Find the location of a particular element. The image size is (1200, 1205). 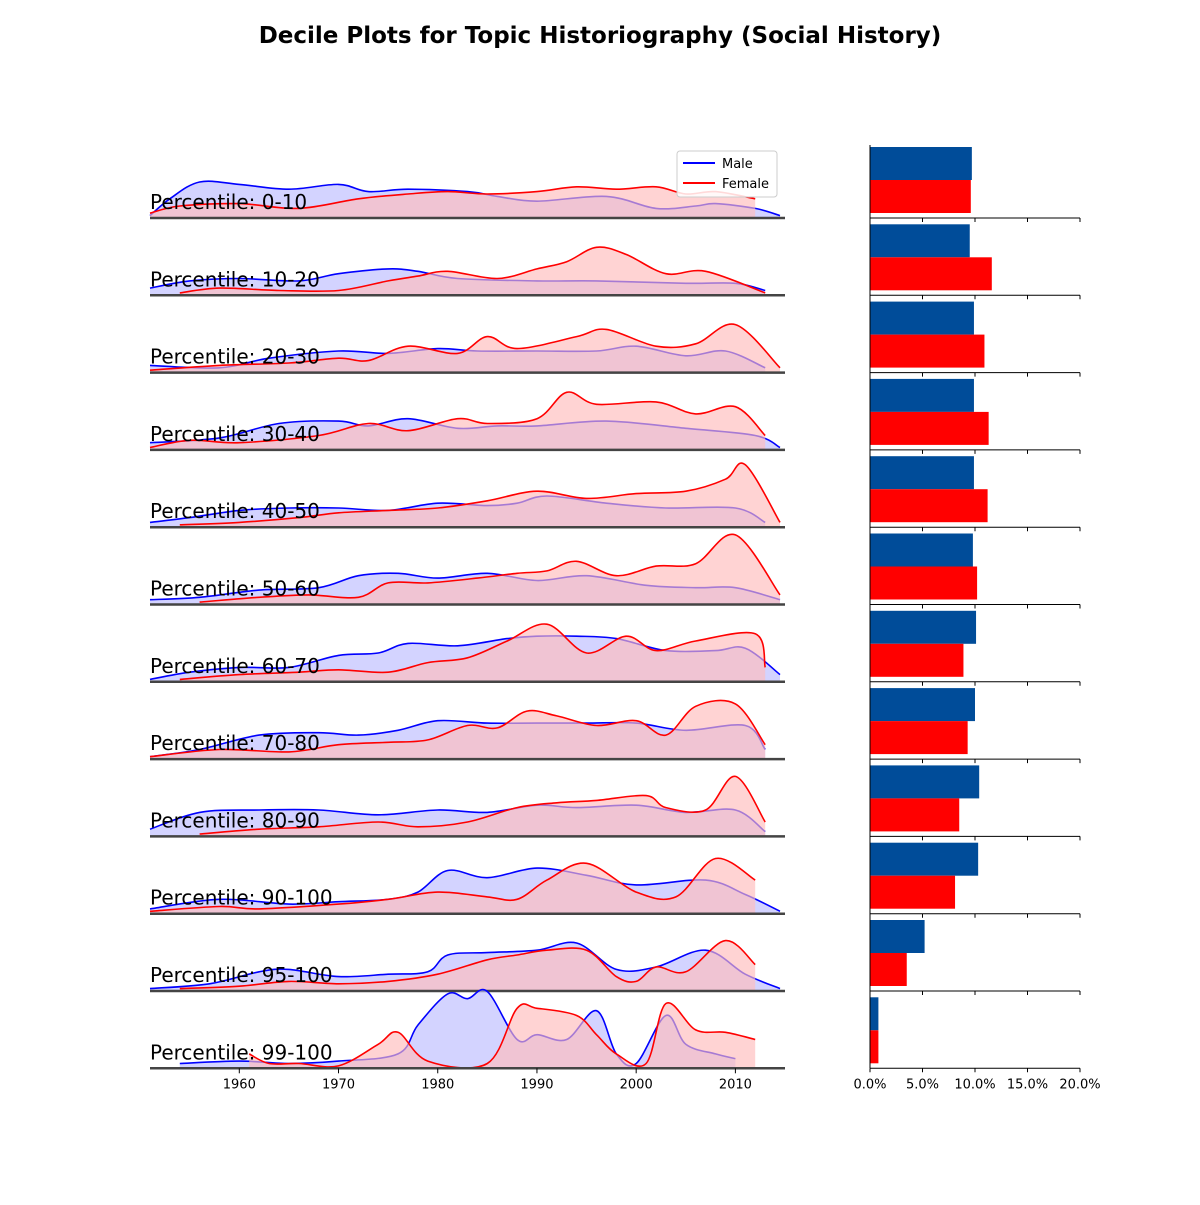

ridgeline-row: Percentile: 20-30 is located at coordinates (467, 348).